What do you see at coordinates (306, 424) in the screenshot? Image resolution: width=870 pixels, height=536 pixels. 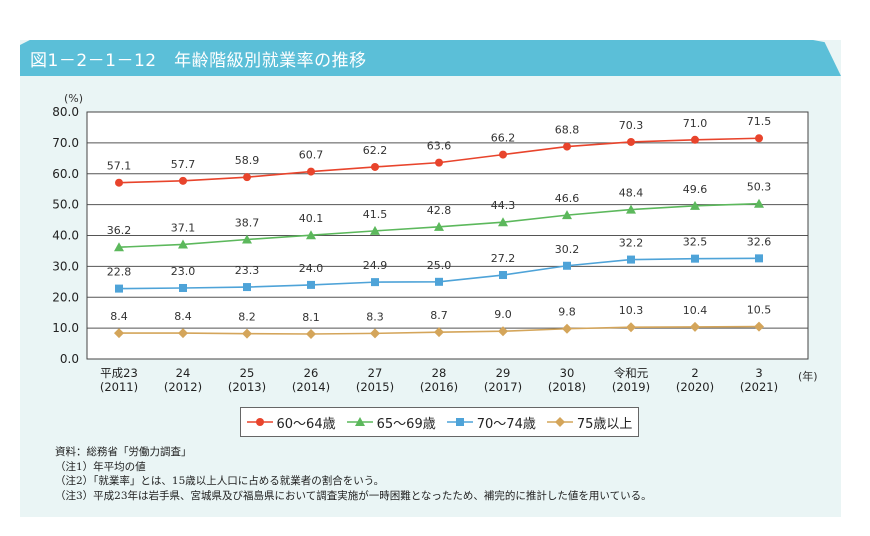 I see `legend-label: 60～64歳` at bounding box center [306, 424].